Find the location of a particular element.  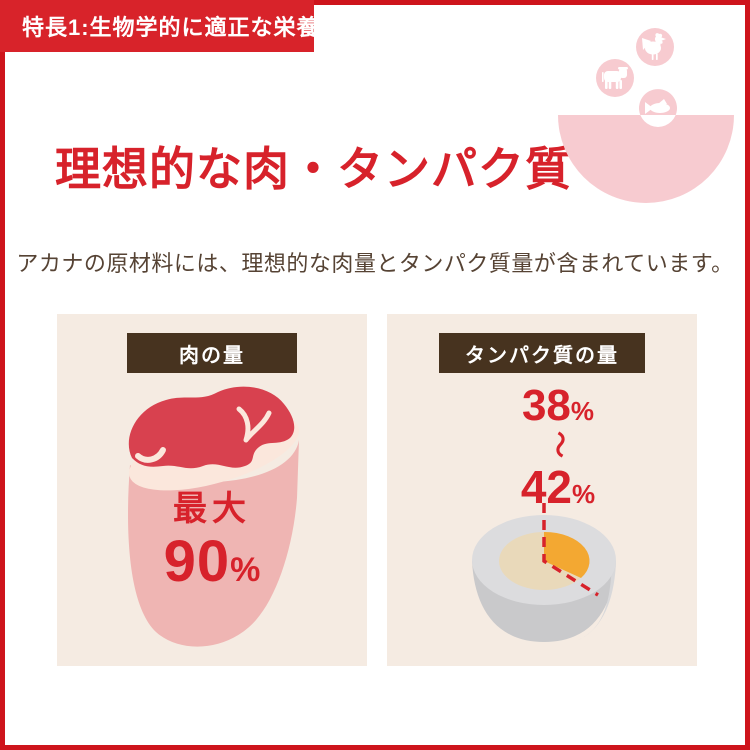

page-title: 理想的な肉・タンパク質 is located at coordinates (313, 168).